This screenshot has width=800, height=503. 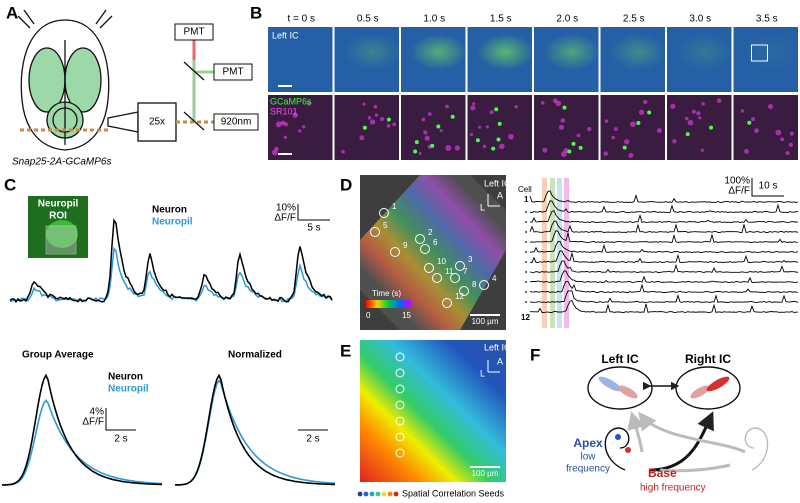 I want to click on cell-label: 7, so click(x=465, y=271).